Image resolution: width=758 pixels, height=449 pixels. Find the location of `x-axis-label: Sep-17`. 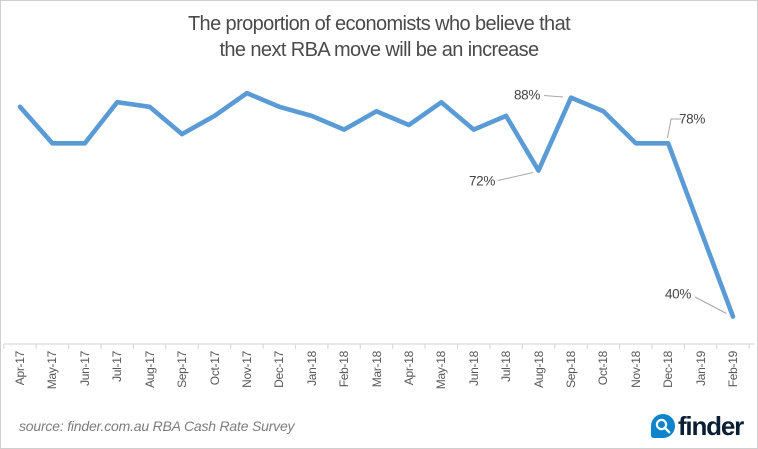

x-axis-label: Sep-17 is located at coordinates (182, 369).